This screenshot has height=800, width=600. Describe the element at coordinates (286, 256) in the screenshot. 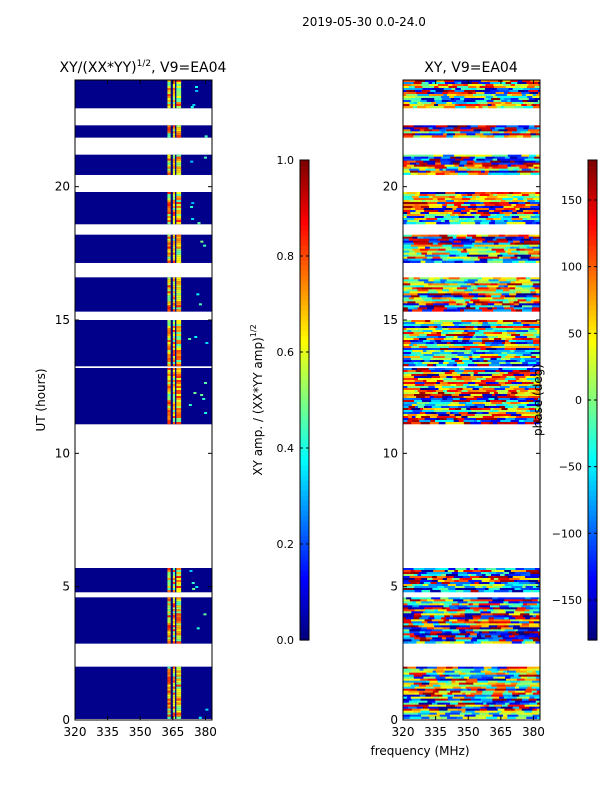

I see `colorbar-tick-label: 0.8` at that location.